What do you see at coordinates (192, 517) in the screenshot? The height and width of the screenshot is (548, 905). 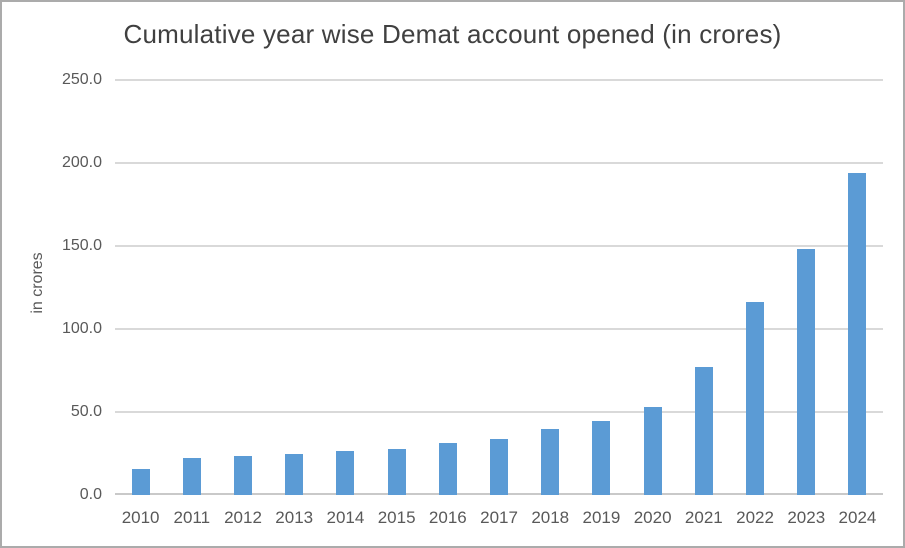 I see `x-tick-label: 2011` at bounding box center [192, 517].